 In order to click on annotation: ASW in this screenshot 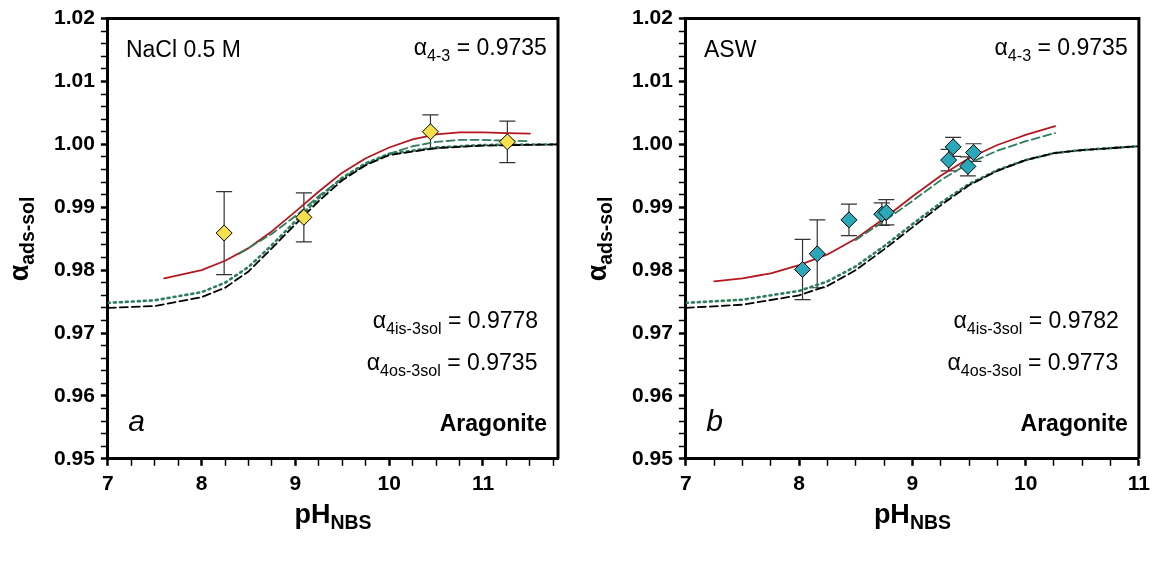, I will do `click(730, 48)`.